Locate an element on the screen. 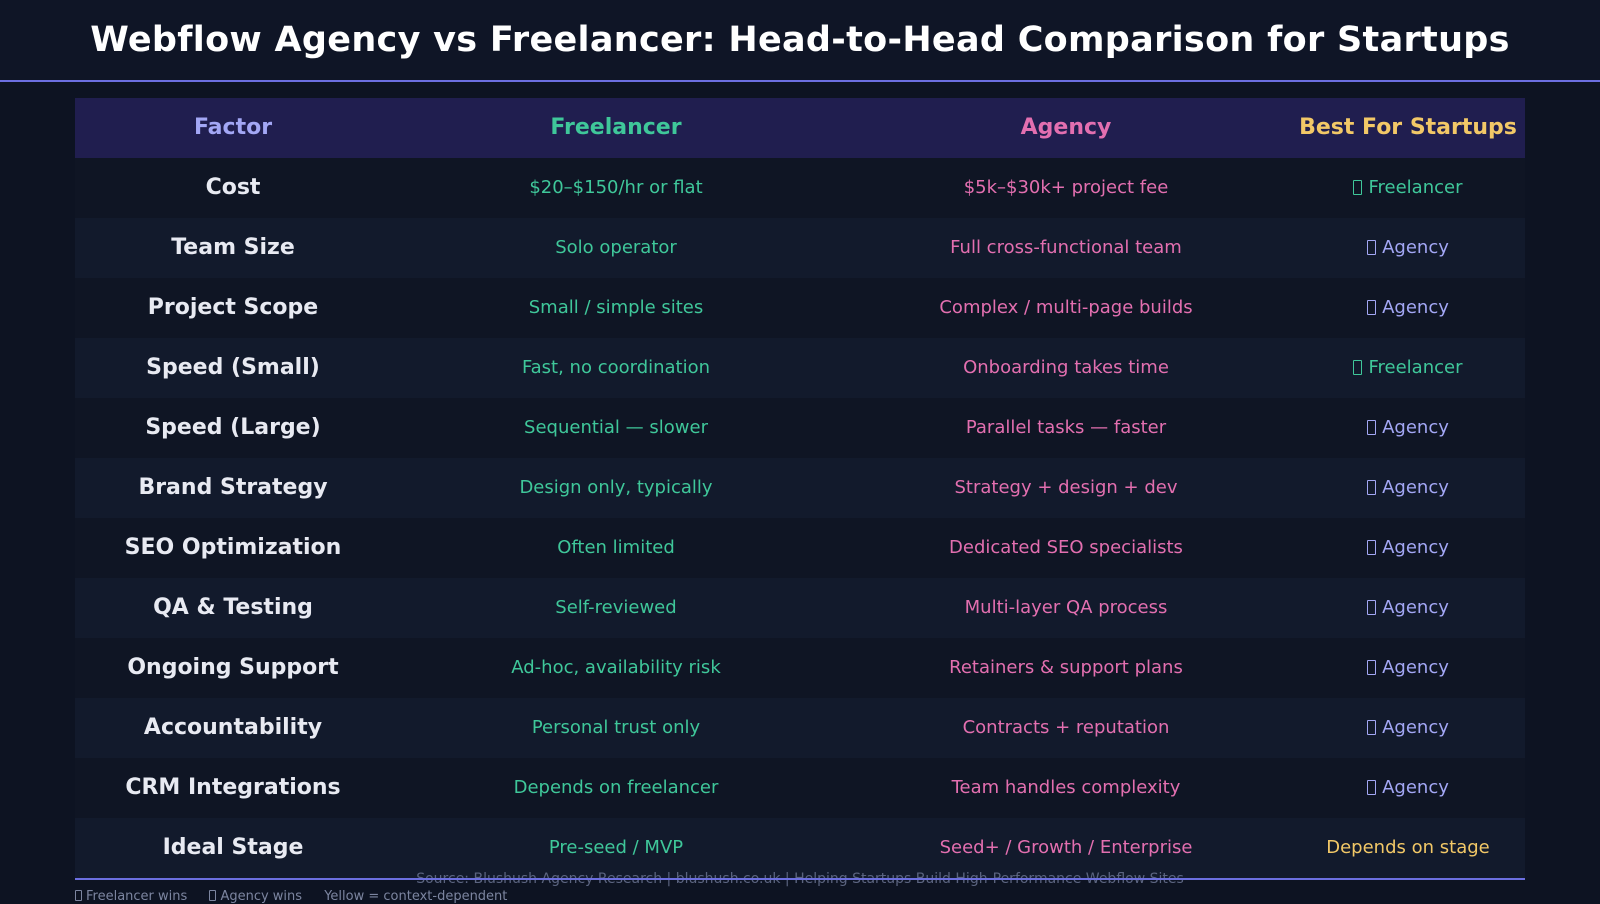 The width and height of the screenshot is (1600, 904). freelancer-cell: Solo operator is located at coordinates (616, 247).